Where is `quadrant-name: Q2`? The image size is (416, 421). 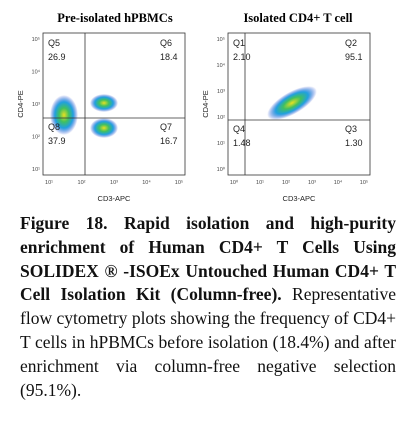 quadrant-name: Q2 is located at coordinates (351, 43).